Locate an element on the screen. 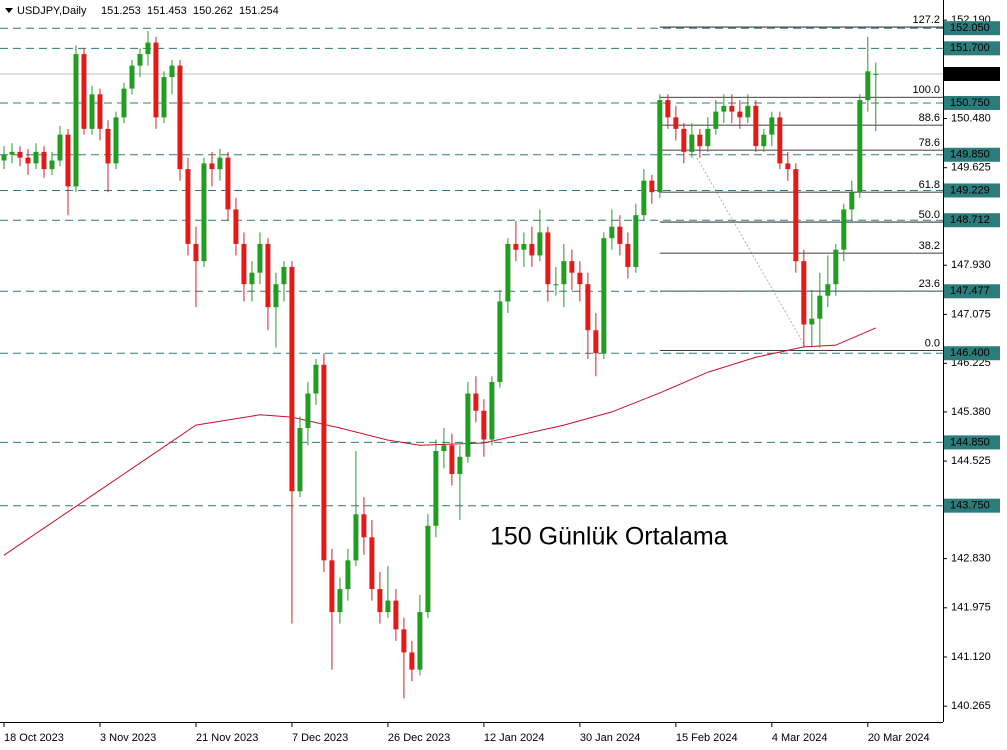 The height and width of the screenshot is (750, 1007). fib-label: 38.2 is located at coordinates (929, 246).